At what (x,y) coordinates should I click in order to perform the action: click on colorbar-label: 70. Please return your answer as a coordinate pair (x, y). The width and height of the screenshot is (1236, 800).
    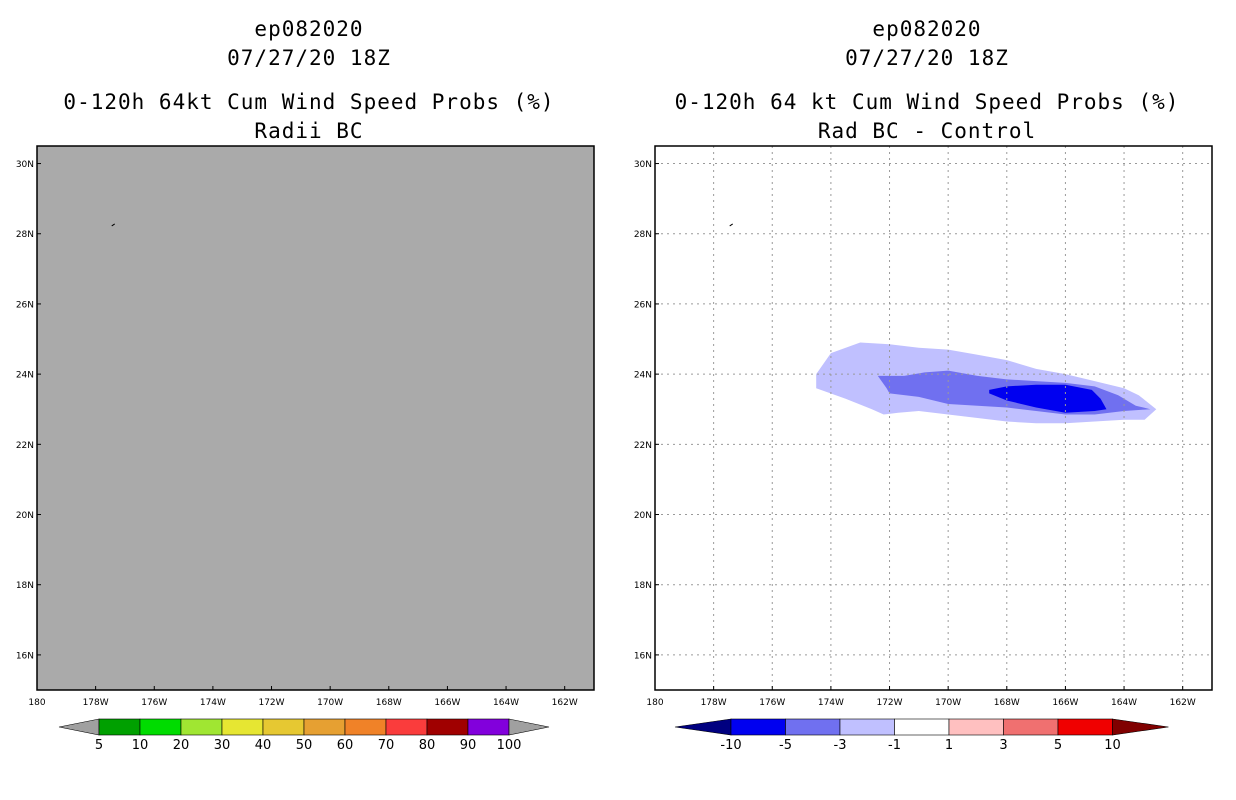
    Looking at the image, I should click on (386, 745).